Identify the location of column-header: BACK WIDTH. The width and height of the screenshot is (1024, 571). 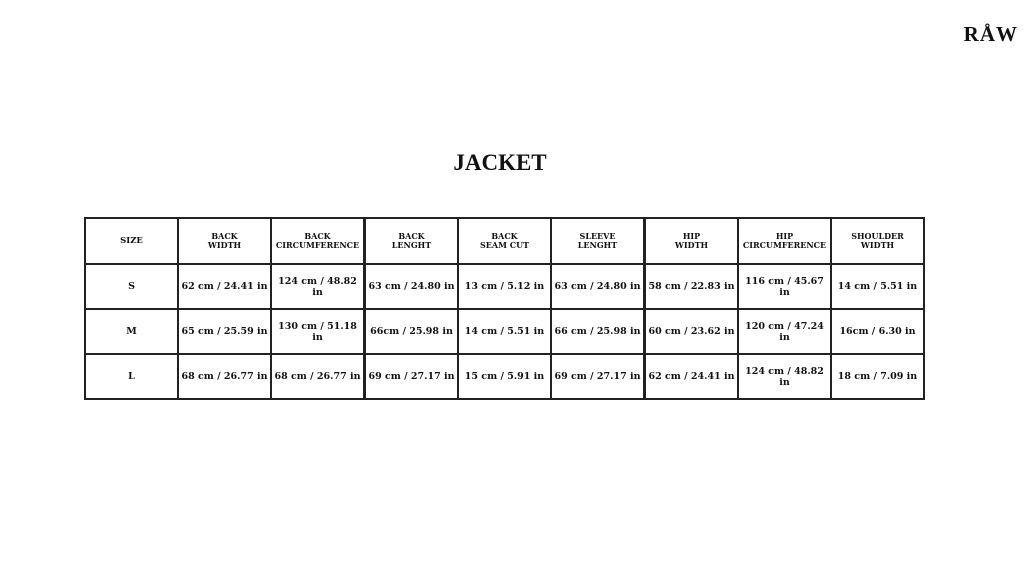
(224, 241).